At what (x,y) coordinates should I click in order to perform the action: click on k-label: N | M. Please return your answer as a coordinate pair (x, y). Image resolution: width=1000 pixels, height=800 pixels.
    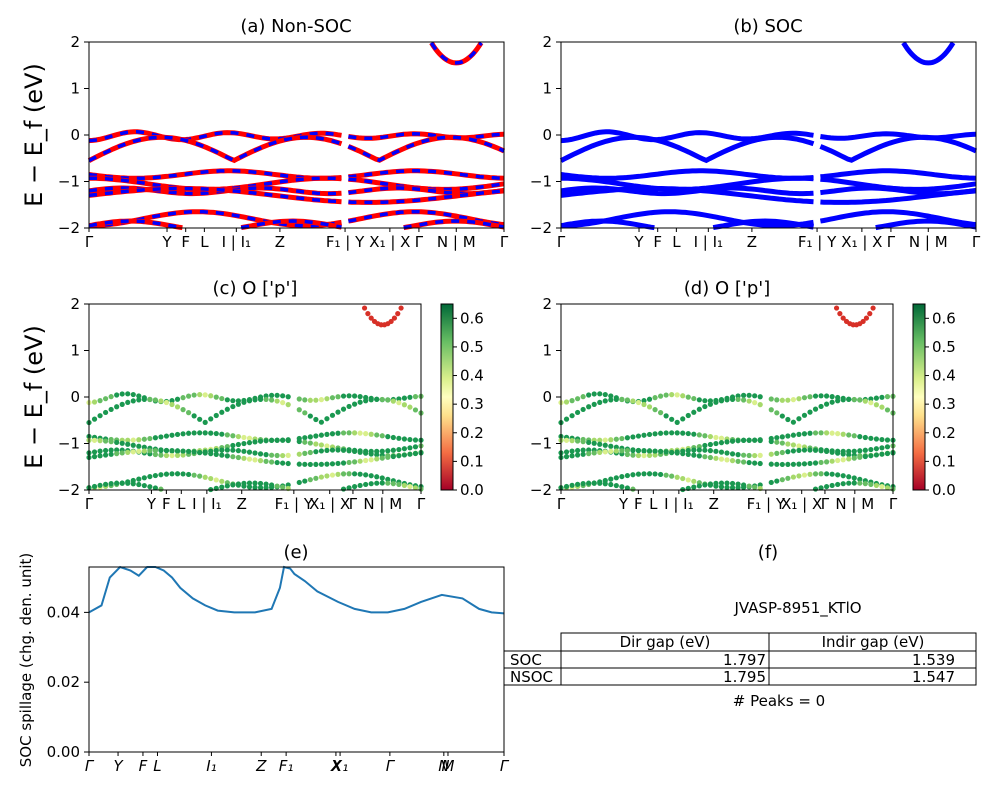
    Looking at the image, I should click on (456, 242).